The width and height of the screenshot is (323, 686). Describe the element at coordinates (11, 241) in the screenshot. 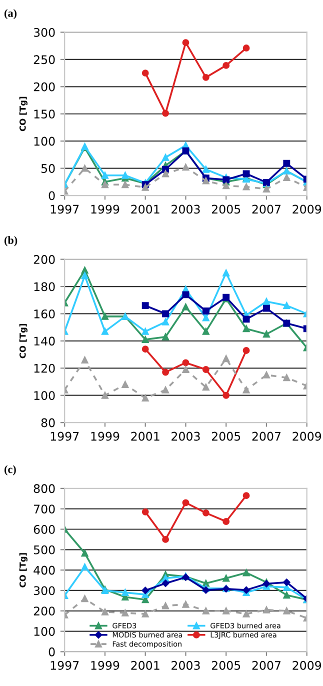

I see `chart-title: (b)` at that location.